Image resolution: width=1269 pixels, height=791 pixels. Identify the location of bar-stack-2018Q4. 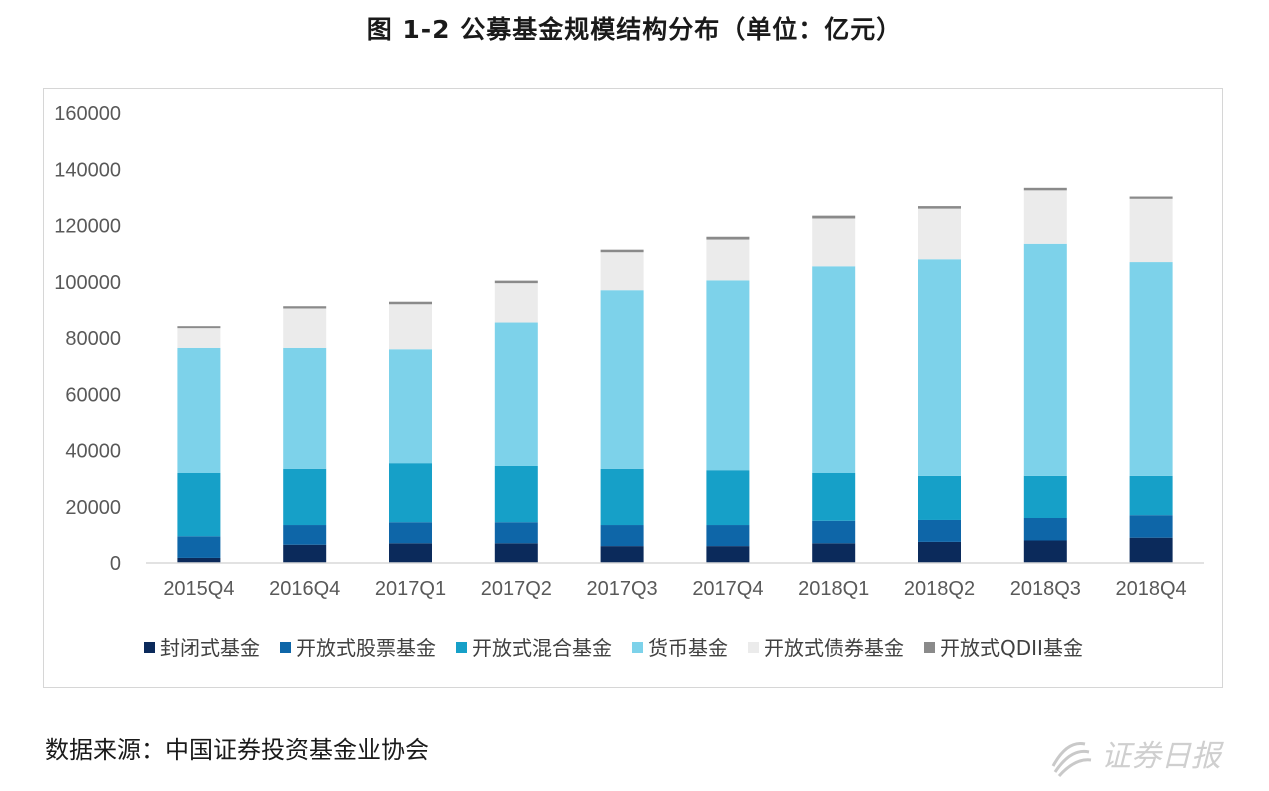
(1151, 379).